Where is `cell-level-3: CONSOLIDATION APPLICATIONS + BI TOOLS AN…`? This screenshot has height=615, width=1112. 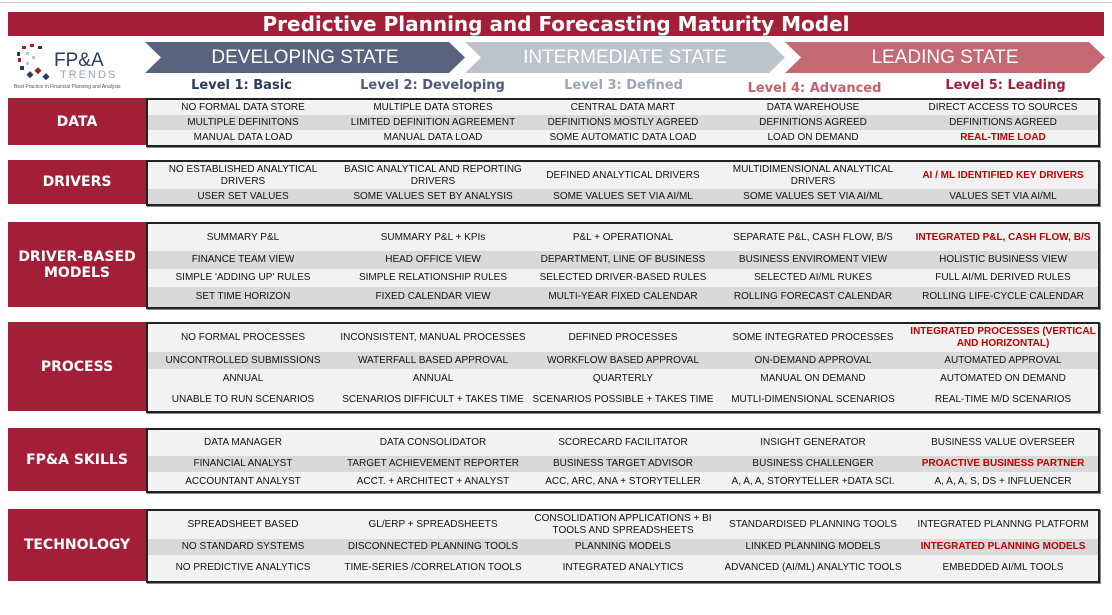
cell-level-3: CONSOLIDATION APPLICATIONS + BI TOOLS AN… is located at coordinates (623, 524).